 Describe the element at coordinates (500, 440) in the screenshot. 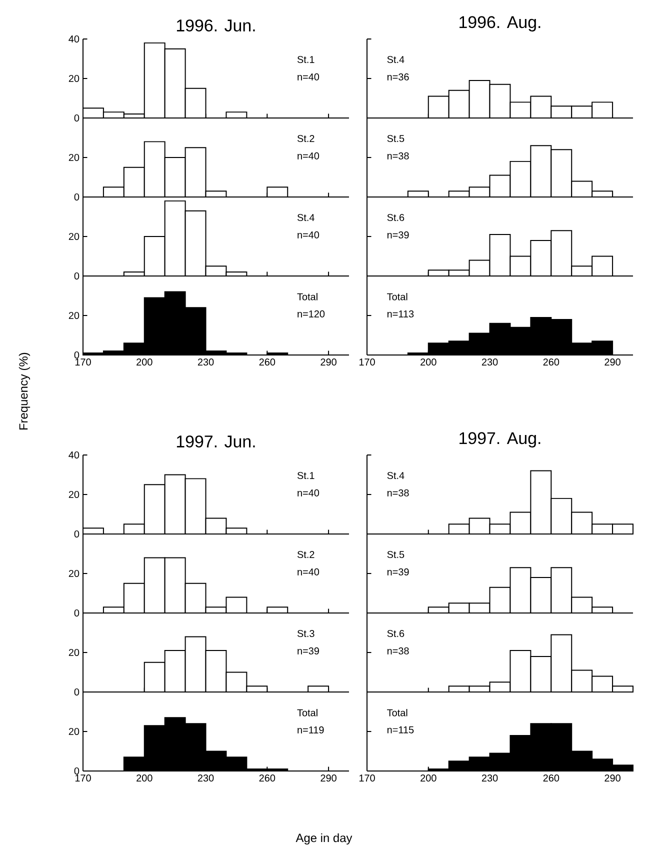

I see `chart-title: 1997. Aug.` at that location.